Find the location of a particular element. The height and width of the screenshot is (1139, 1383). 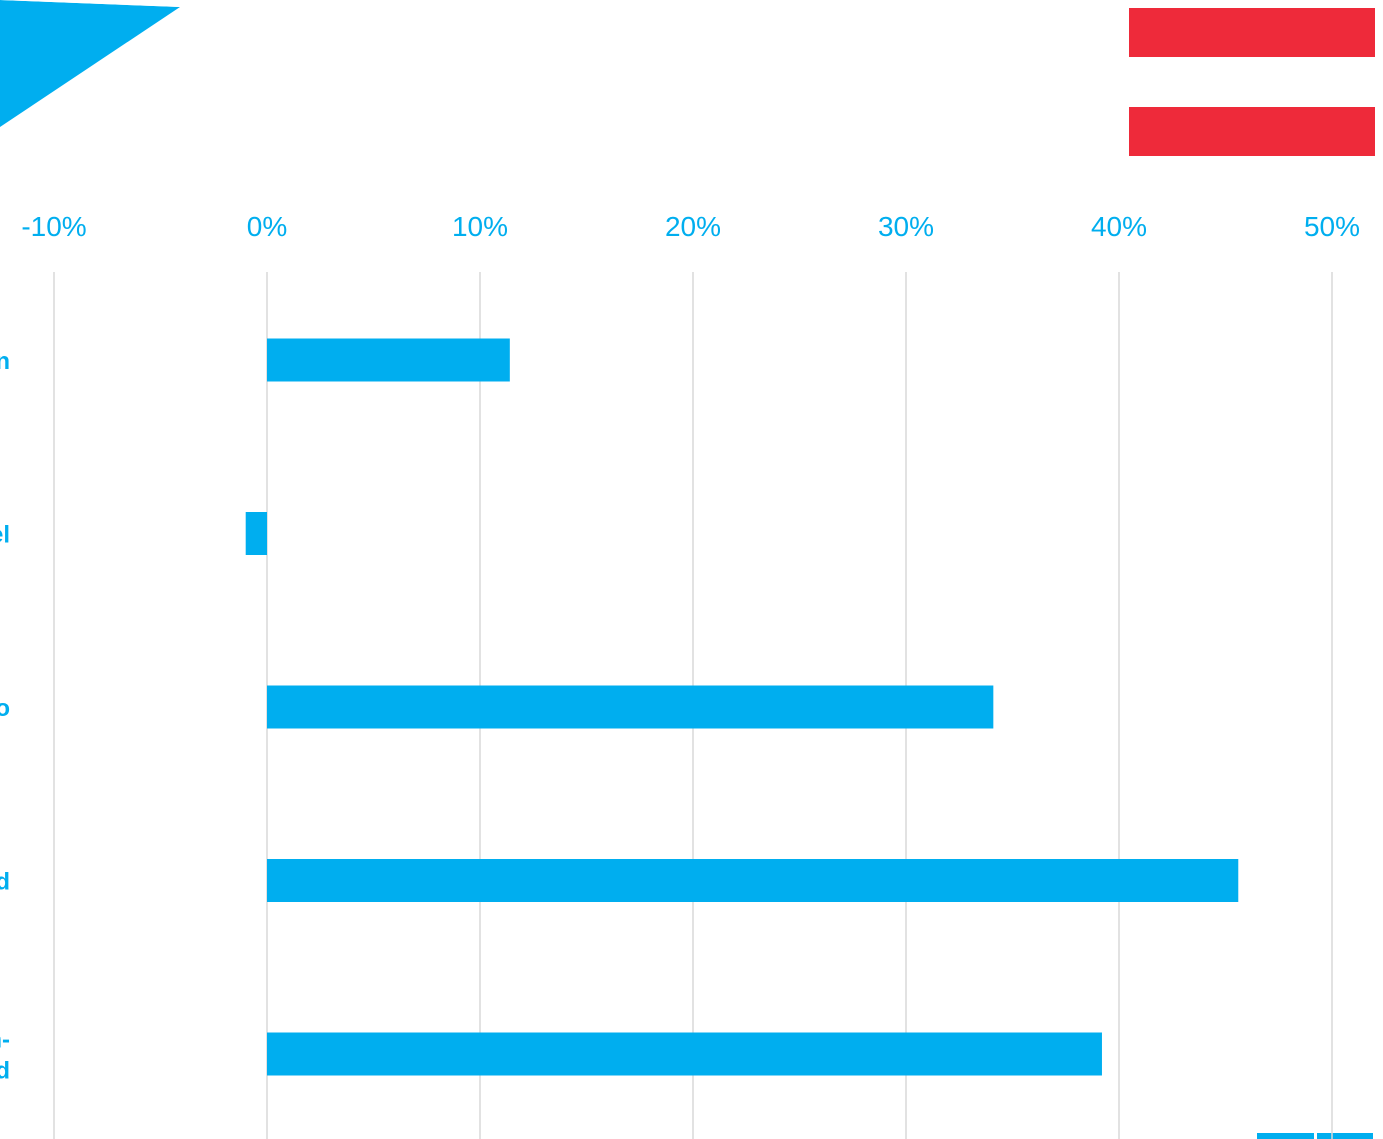

x-tick-label: 50% is located at coordinates (1332, 226).